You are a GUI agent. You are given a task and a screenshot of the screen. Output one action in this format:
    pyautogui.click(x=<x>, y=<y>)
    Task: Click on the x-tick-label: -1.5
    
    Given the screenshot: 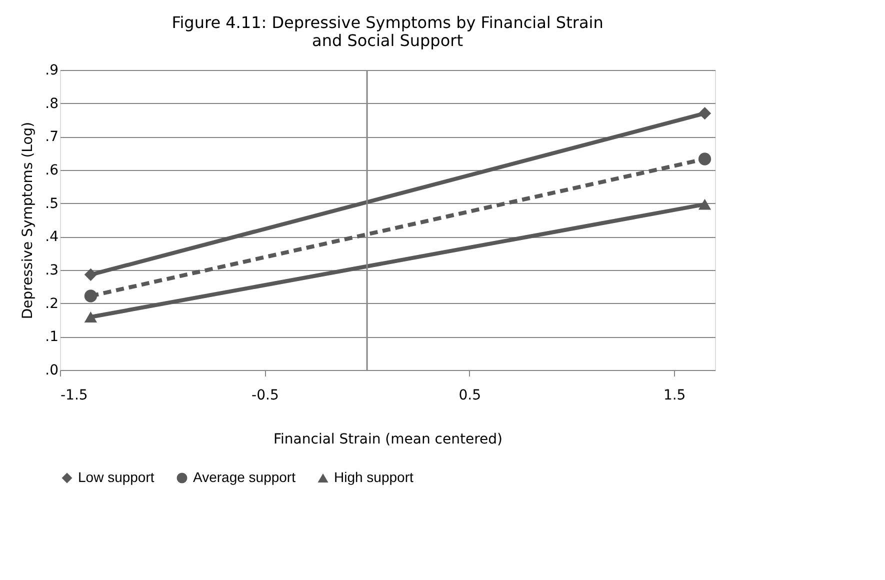 What is the action you would take?
    pyautogui.click(x=74, y=396)
    